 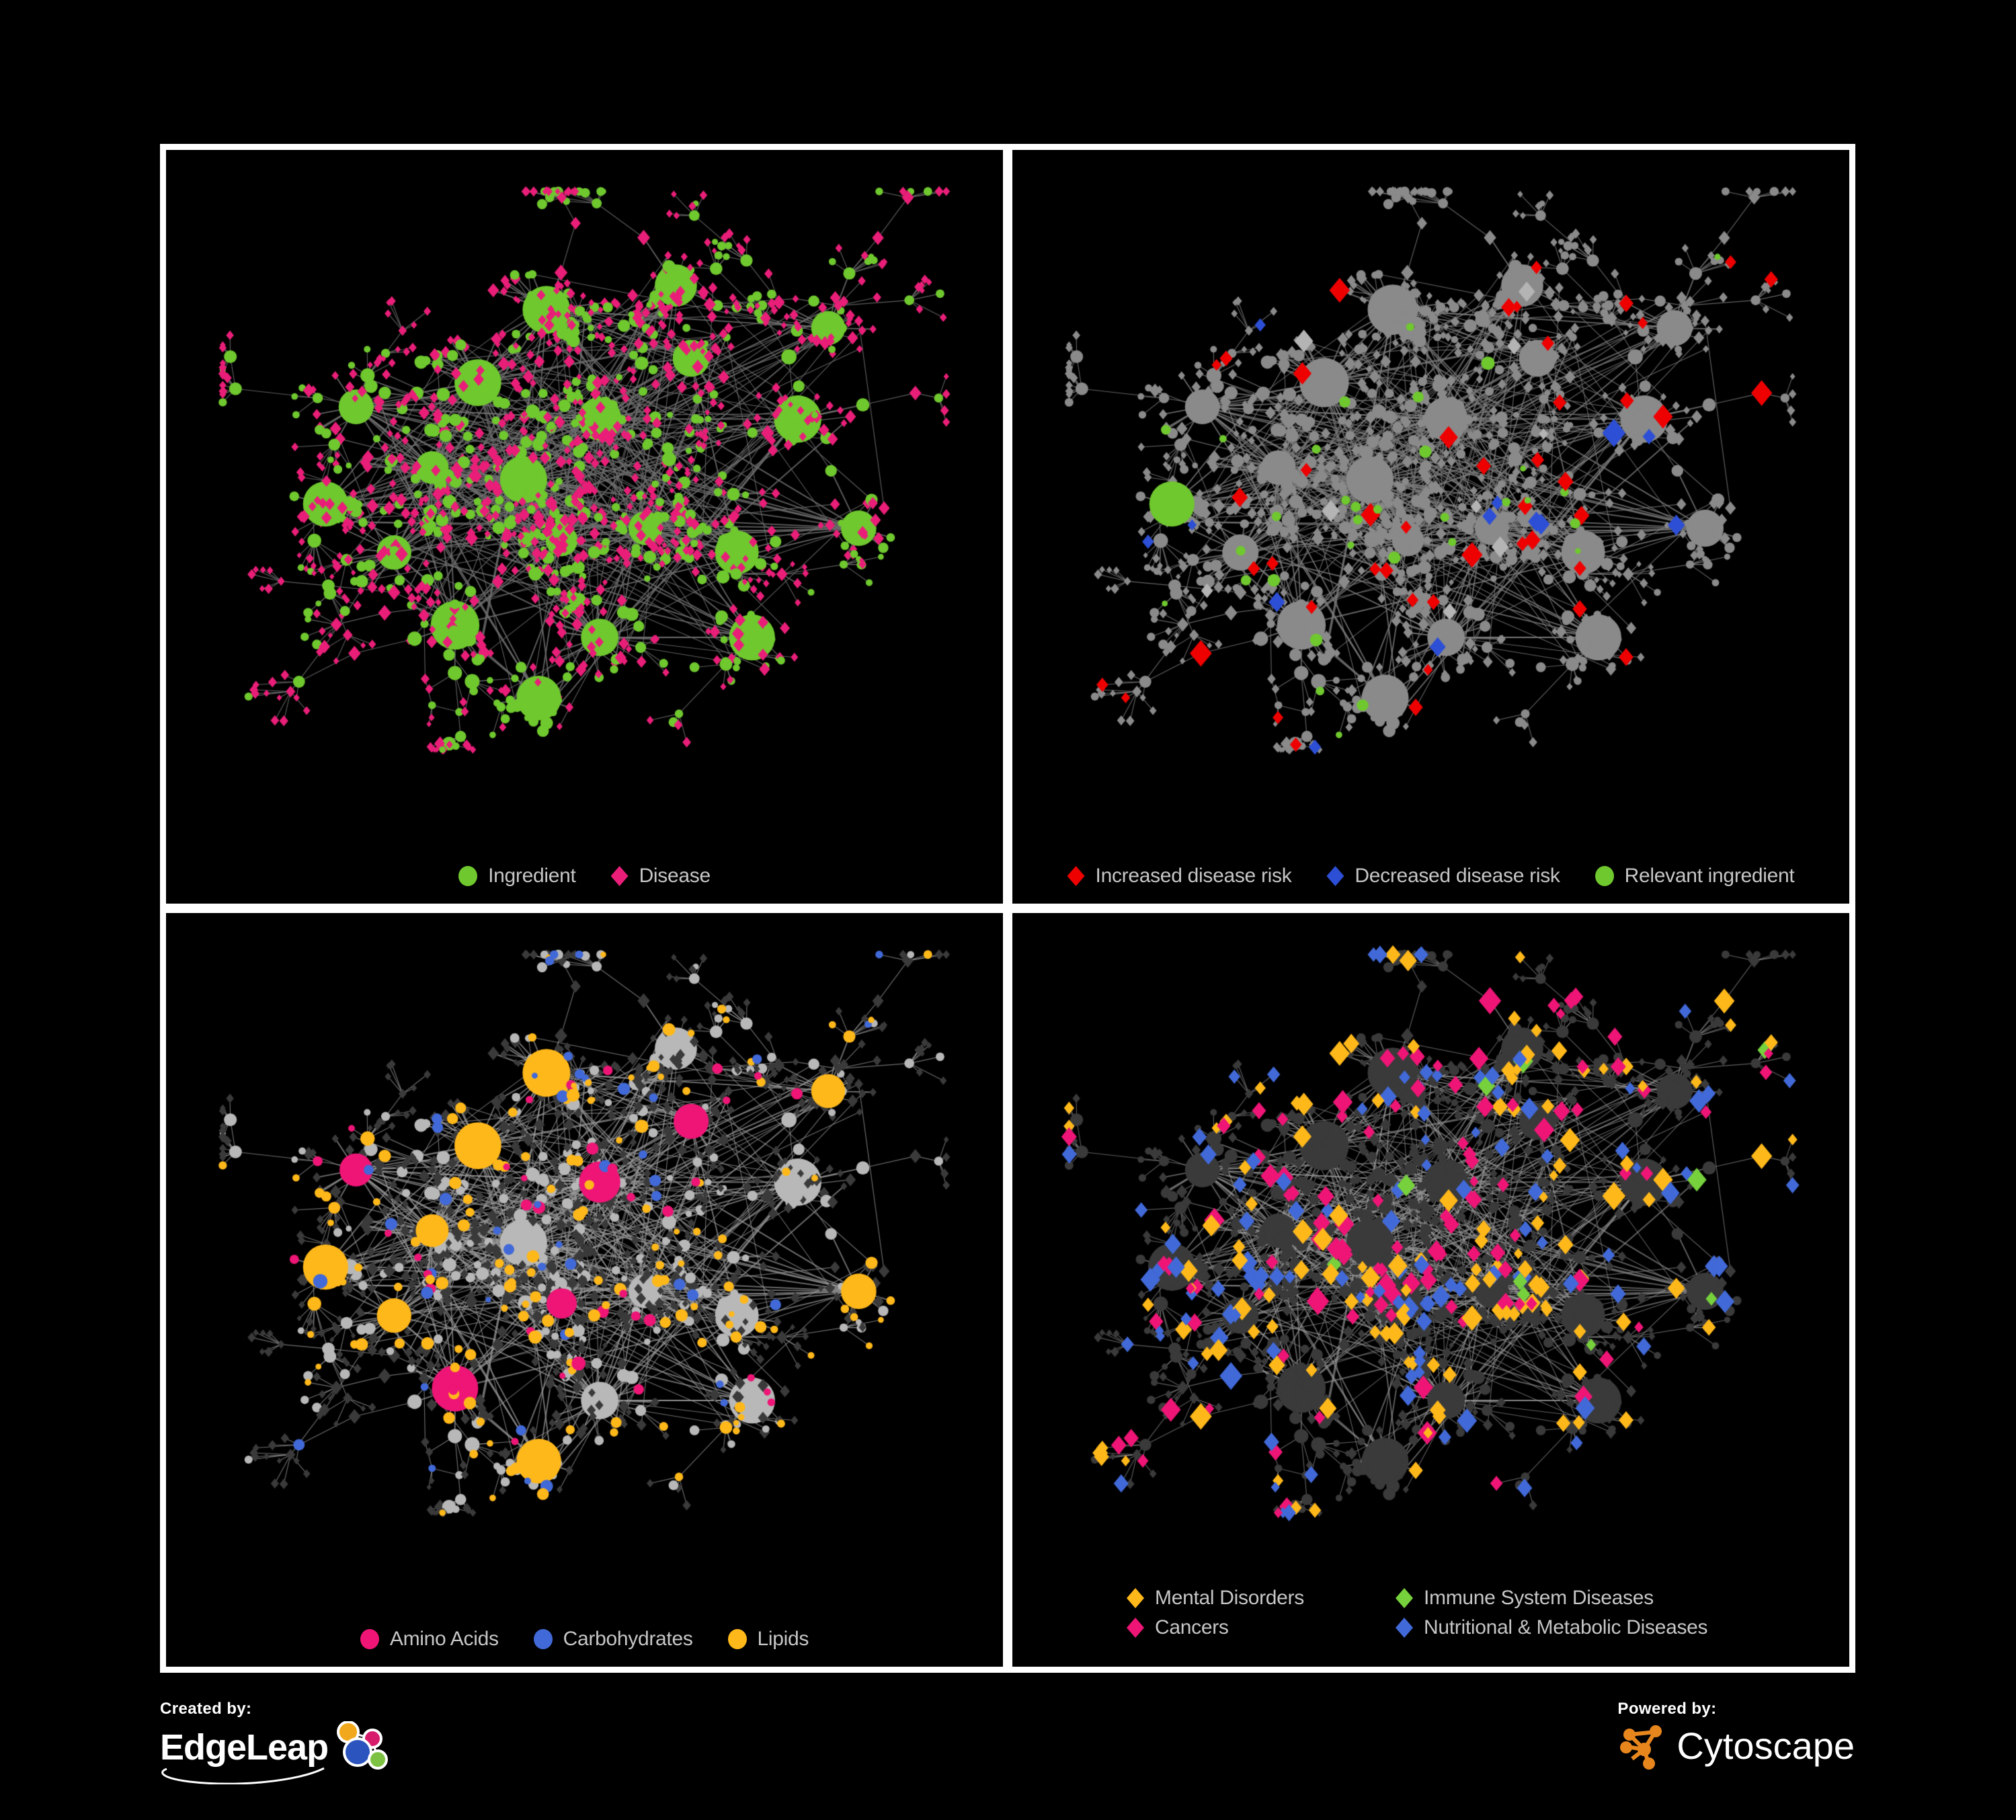 What do you see at coordinates (1766, 1746) in the screenshot?
I see `cytoscape-wordmark: Cytoscape` at bounding box center [1766, 1746].